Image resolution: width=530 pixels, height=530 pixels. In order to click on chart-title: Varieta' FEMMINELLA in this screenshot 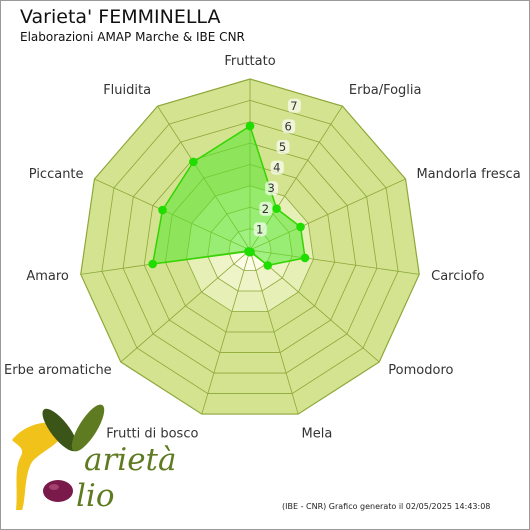, I will do `click(120, 17)`.